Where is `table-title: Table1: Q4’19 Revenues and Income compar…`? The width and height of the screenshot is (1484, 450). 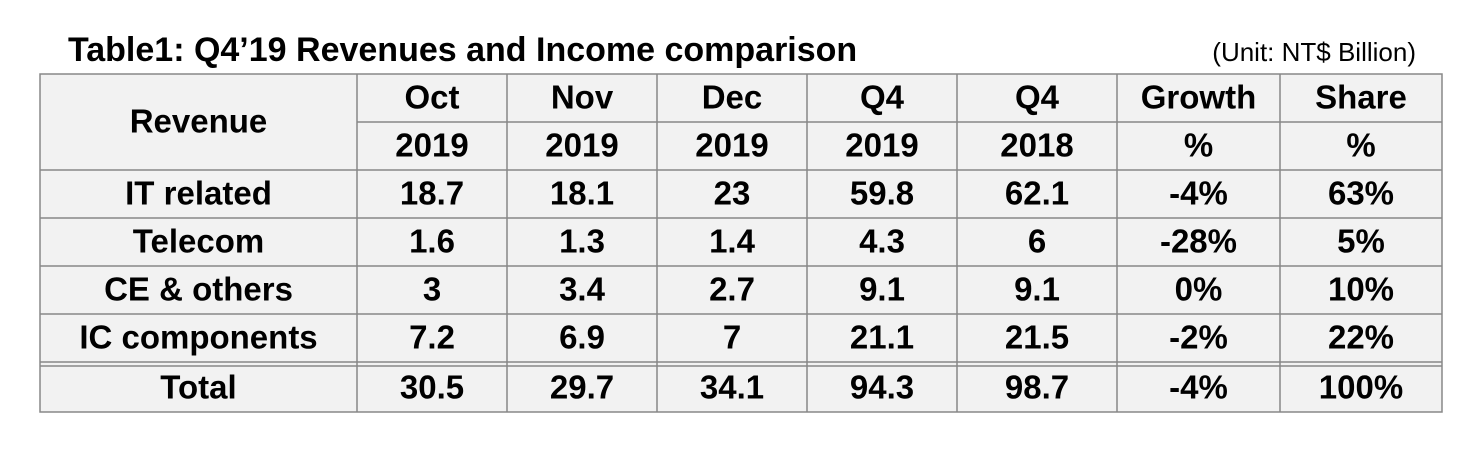 table-title: Table1: Q4’19 Revenues and Income compar… is located at coordinates (462, 50).